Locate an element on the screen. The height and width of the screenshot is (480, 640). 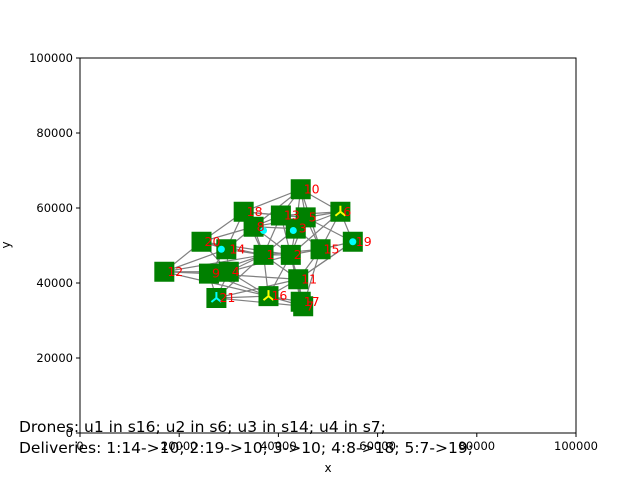
y-tick-label-0: 0 is located at coordinates (69, 433).